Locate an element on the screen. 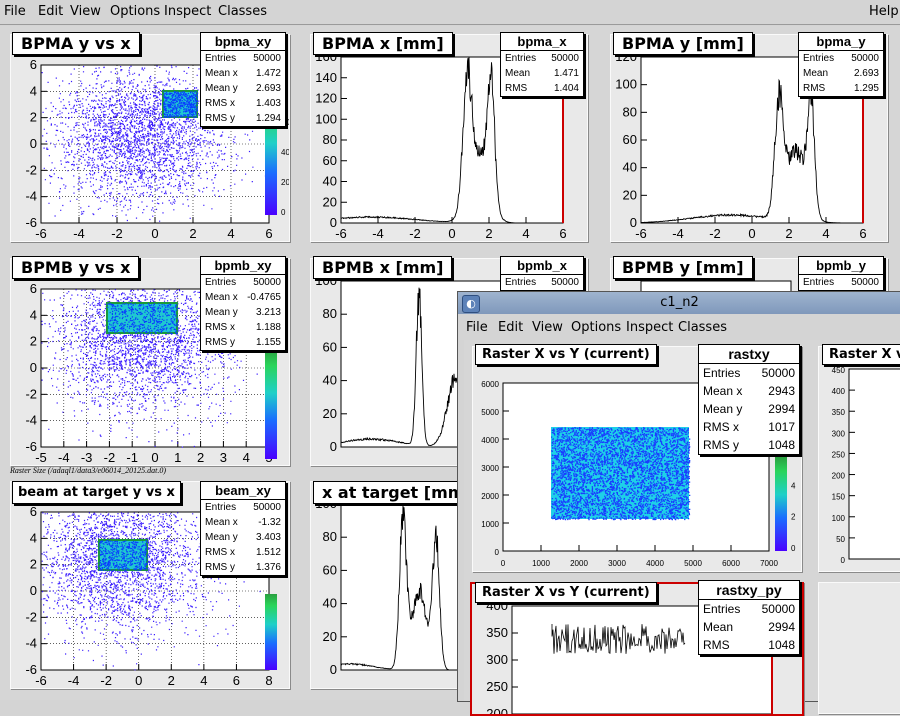 This screenshot has height=716, width=900. y-tick-label: 300 is located at coordinates (497, 659).